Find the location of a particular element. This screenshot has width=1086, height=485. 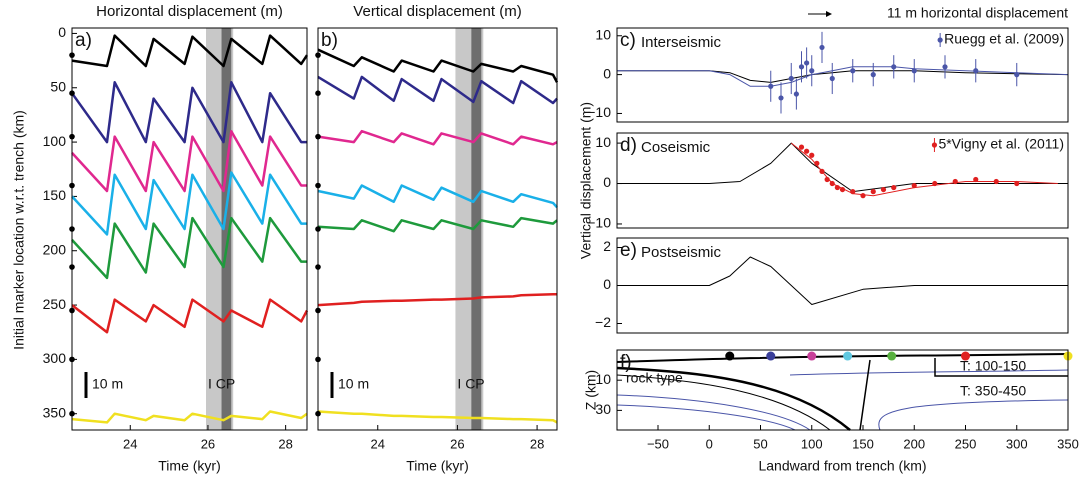

x-tick-label: 300 is located at coordinates (1017, 443).